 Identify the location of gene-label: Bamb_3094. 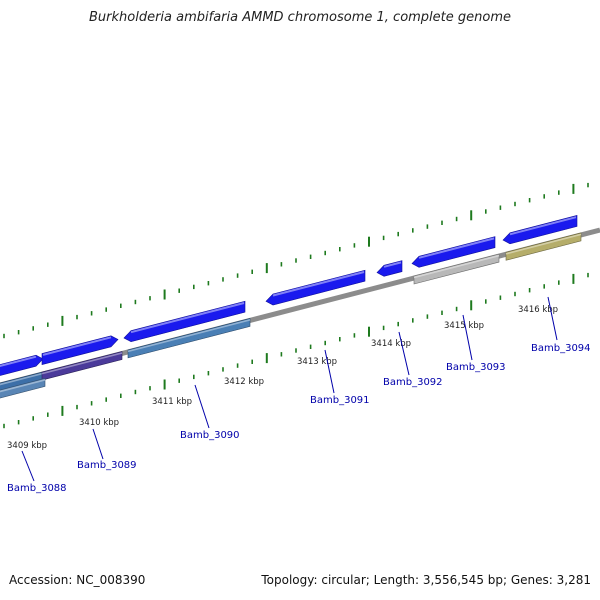
(561, 348).